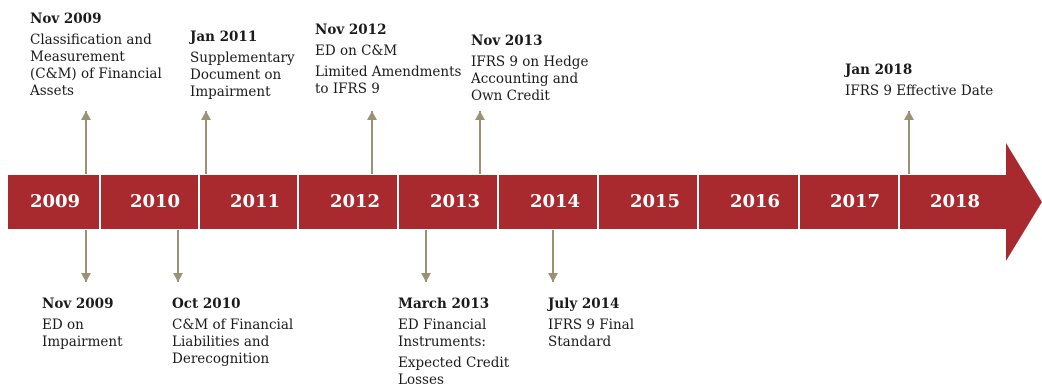  I want to click on year-label-2013: 2013, so click(455, 201).